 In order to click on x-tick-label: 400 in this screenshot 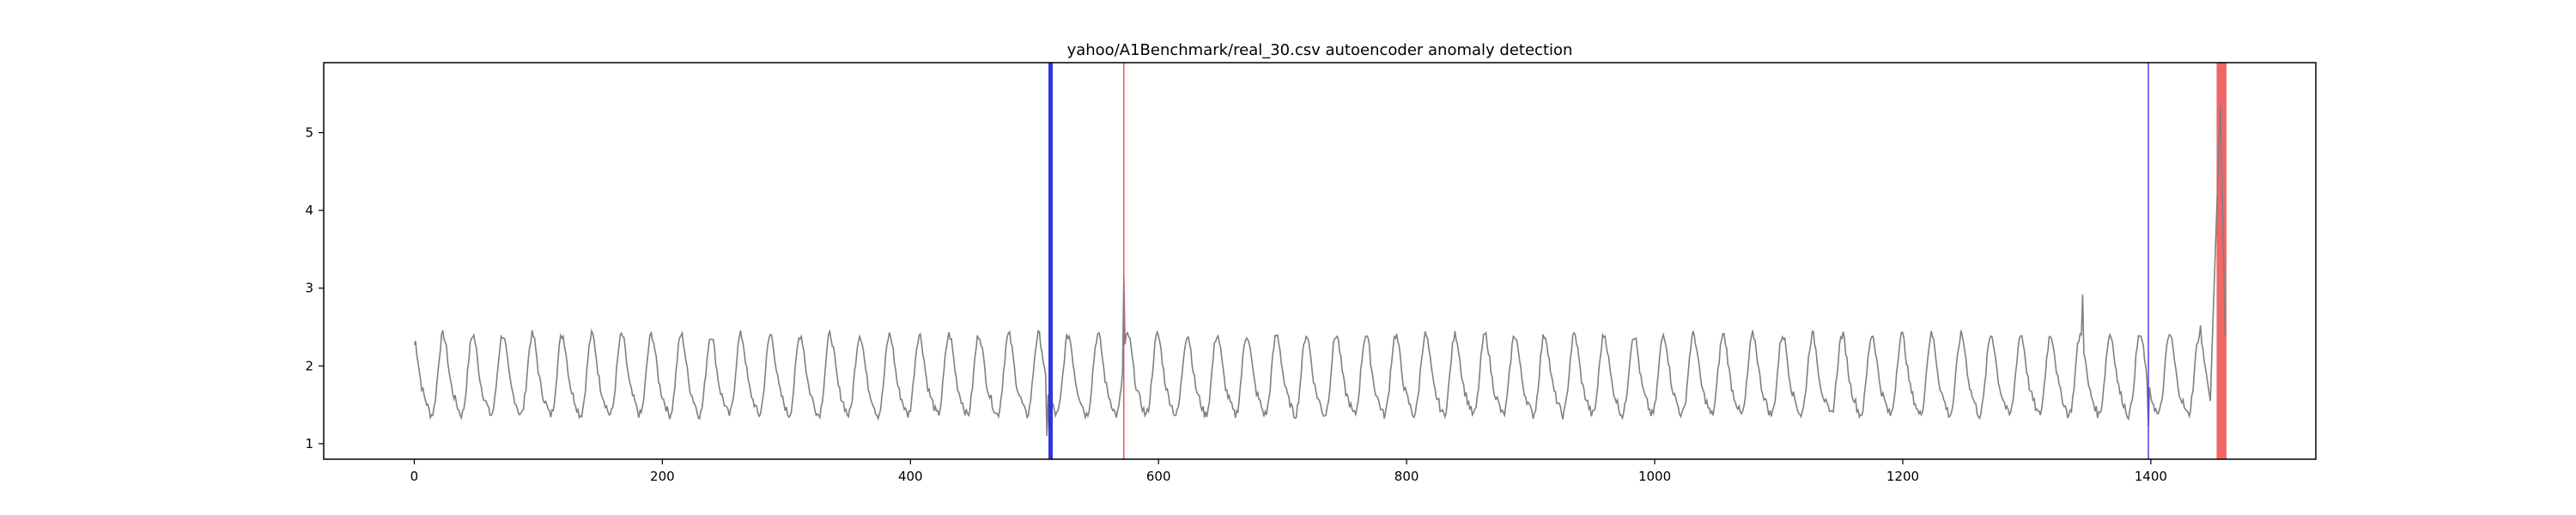, I will do `click(910, 476)`.